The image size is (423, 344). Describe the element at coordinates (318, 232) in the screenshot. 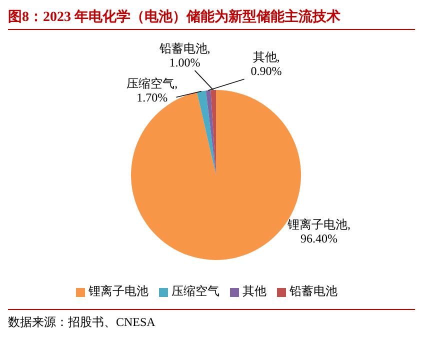

I see `data-label: 锂离子电池, 96.40%` at that location.